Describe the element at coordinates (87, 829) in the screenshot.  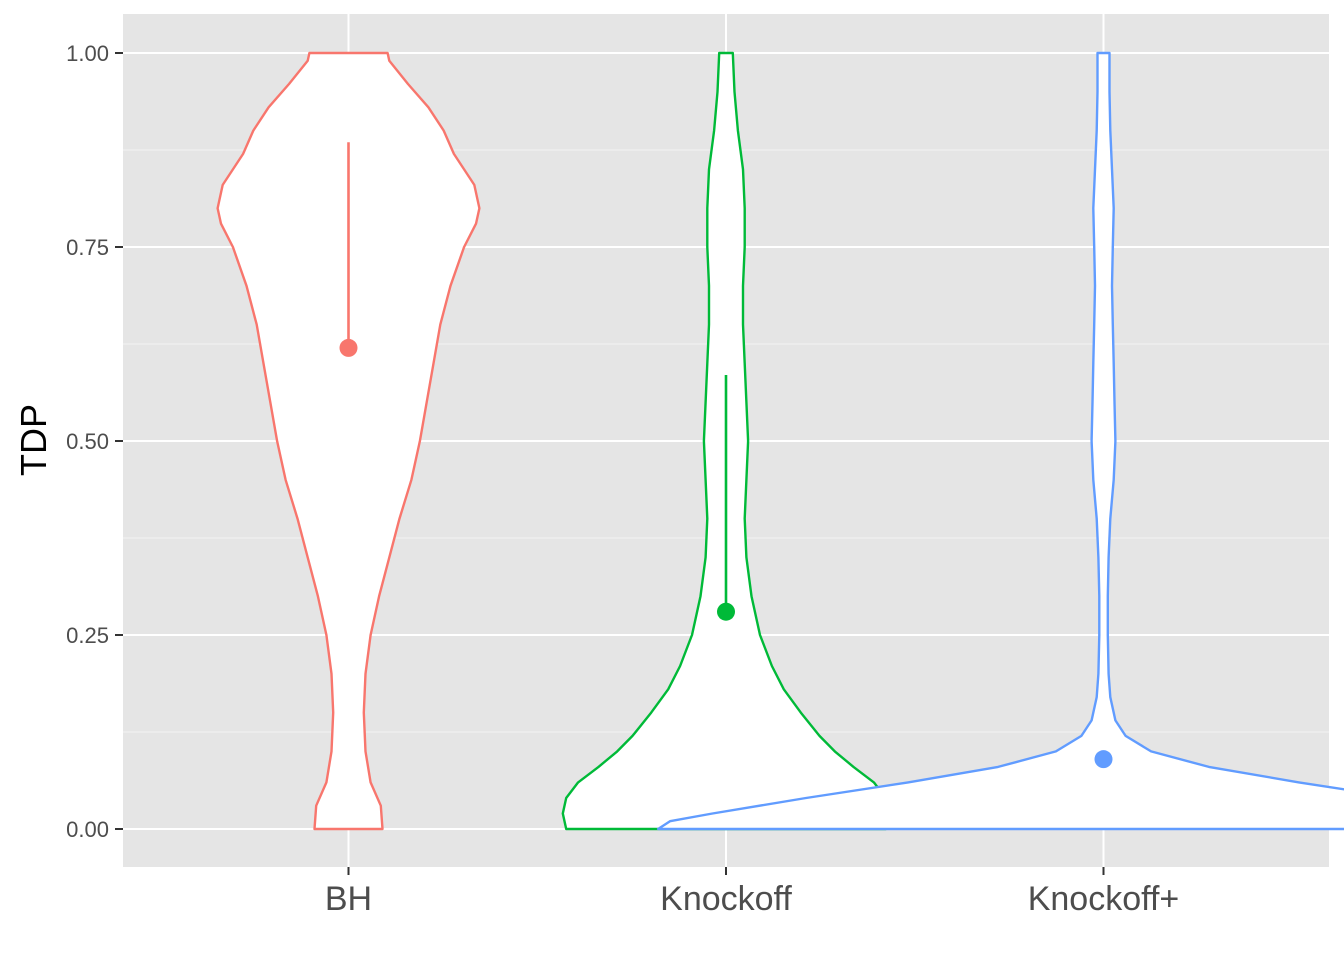
I see `y-tick-label: 0.00` at that location.